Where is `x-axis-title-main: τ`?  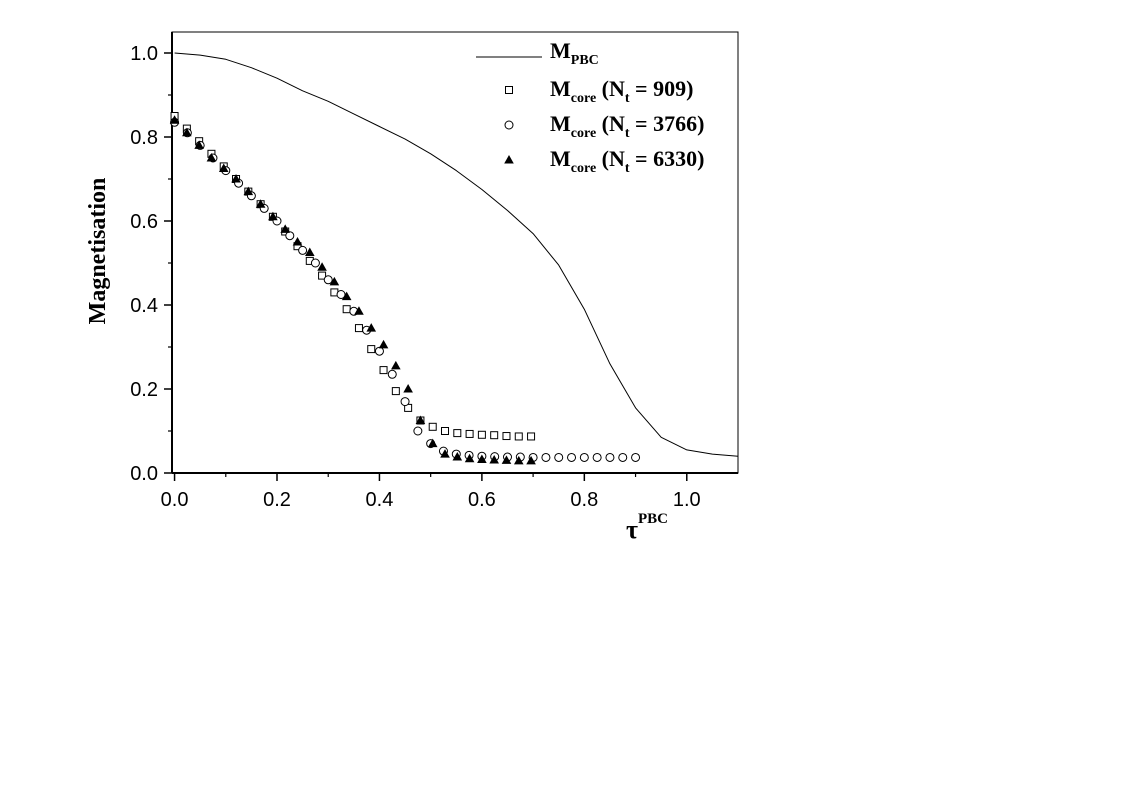
x-axis-title-main: τ is located at coordinates (632, 529).